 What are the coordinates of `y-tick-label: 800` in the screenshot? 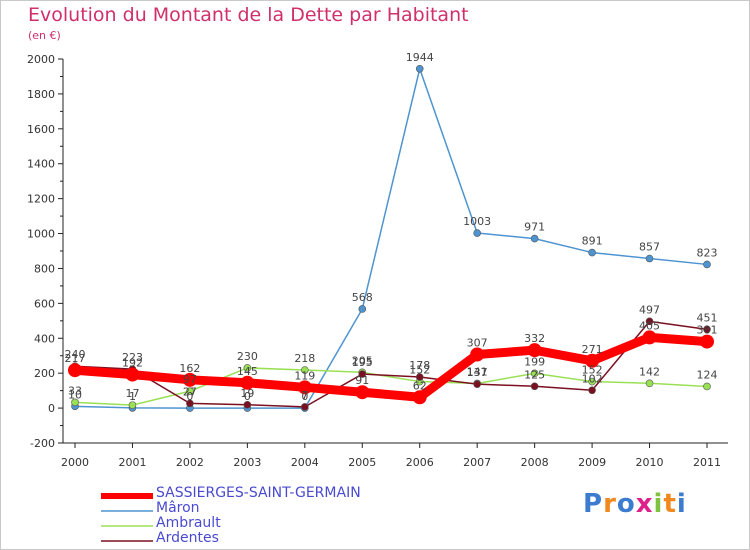 It's located at (44, 268).